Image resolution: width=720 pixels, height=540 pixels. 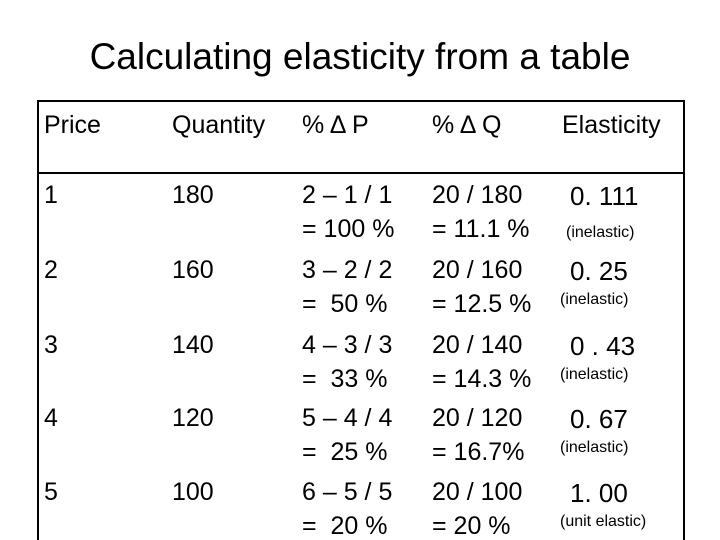 What do you see at coordinates (604, 196) in the screenshot?
I see `elasticity-value: 0. 111` at bounding box center [604, 196].